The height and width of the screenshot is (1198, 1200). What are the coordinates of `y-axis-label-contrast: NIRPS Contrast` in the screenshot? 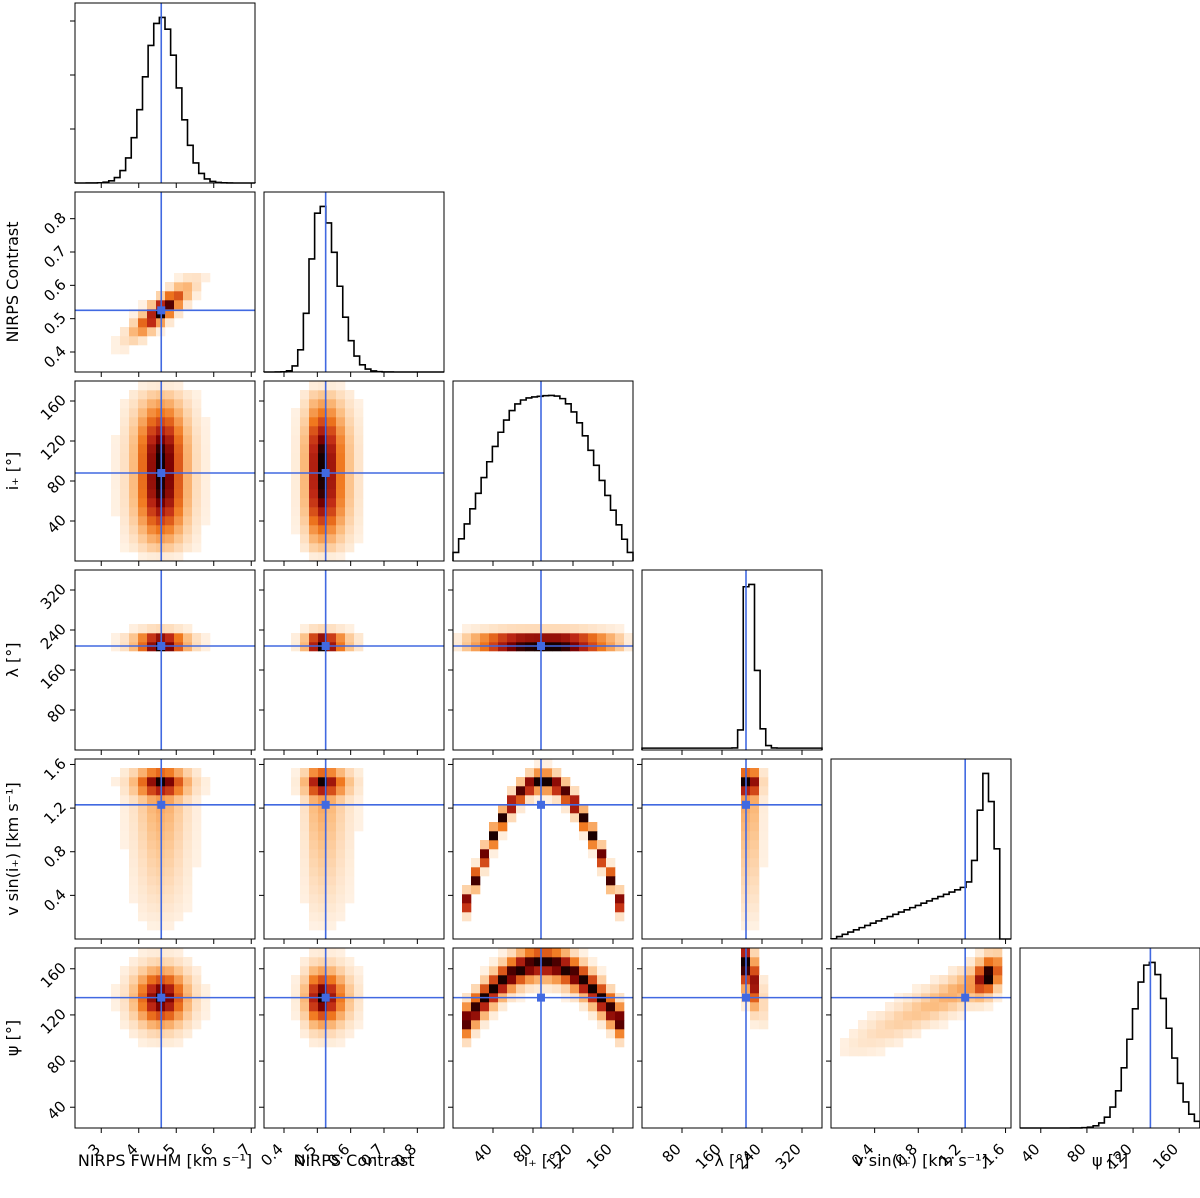 It's located at (12, 281).